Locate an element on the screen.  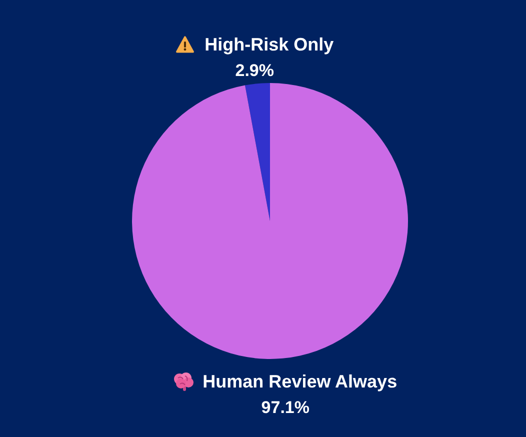
slice-label: Human Review Always is located at coordinates (300, 381).